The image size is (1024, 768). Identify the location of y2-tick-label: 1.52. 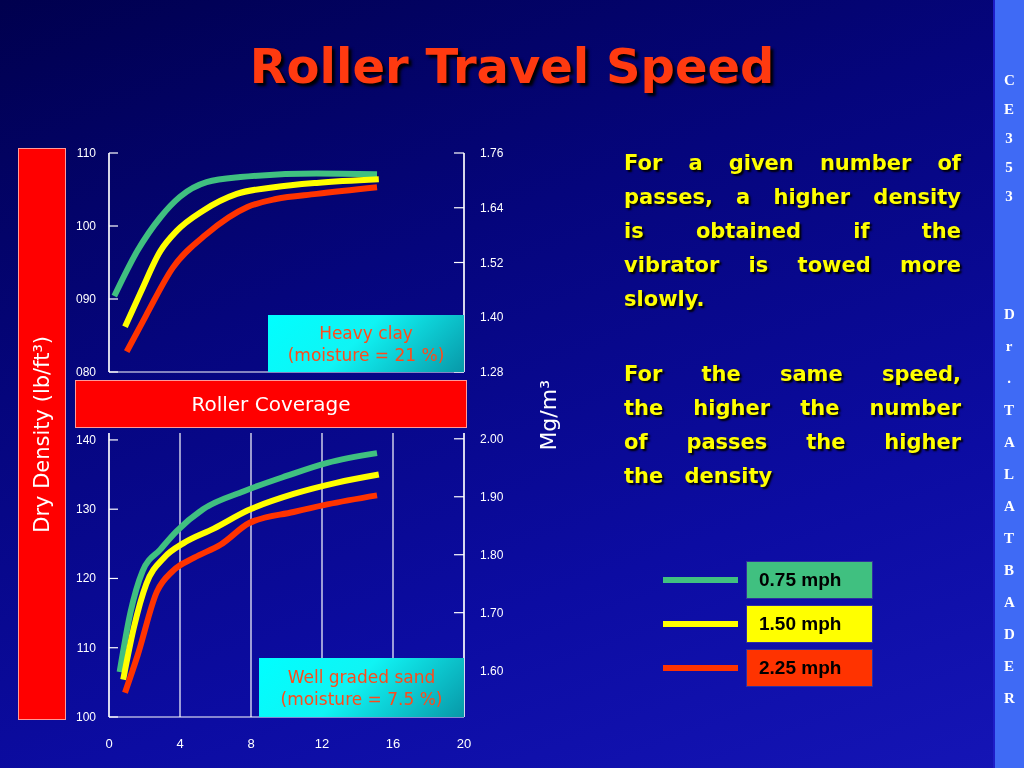
(492, 262).